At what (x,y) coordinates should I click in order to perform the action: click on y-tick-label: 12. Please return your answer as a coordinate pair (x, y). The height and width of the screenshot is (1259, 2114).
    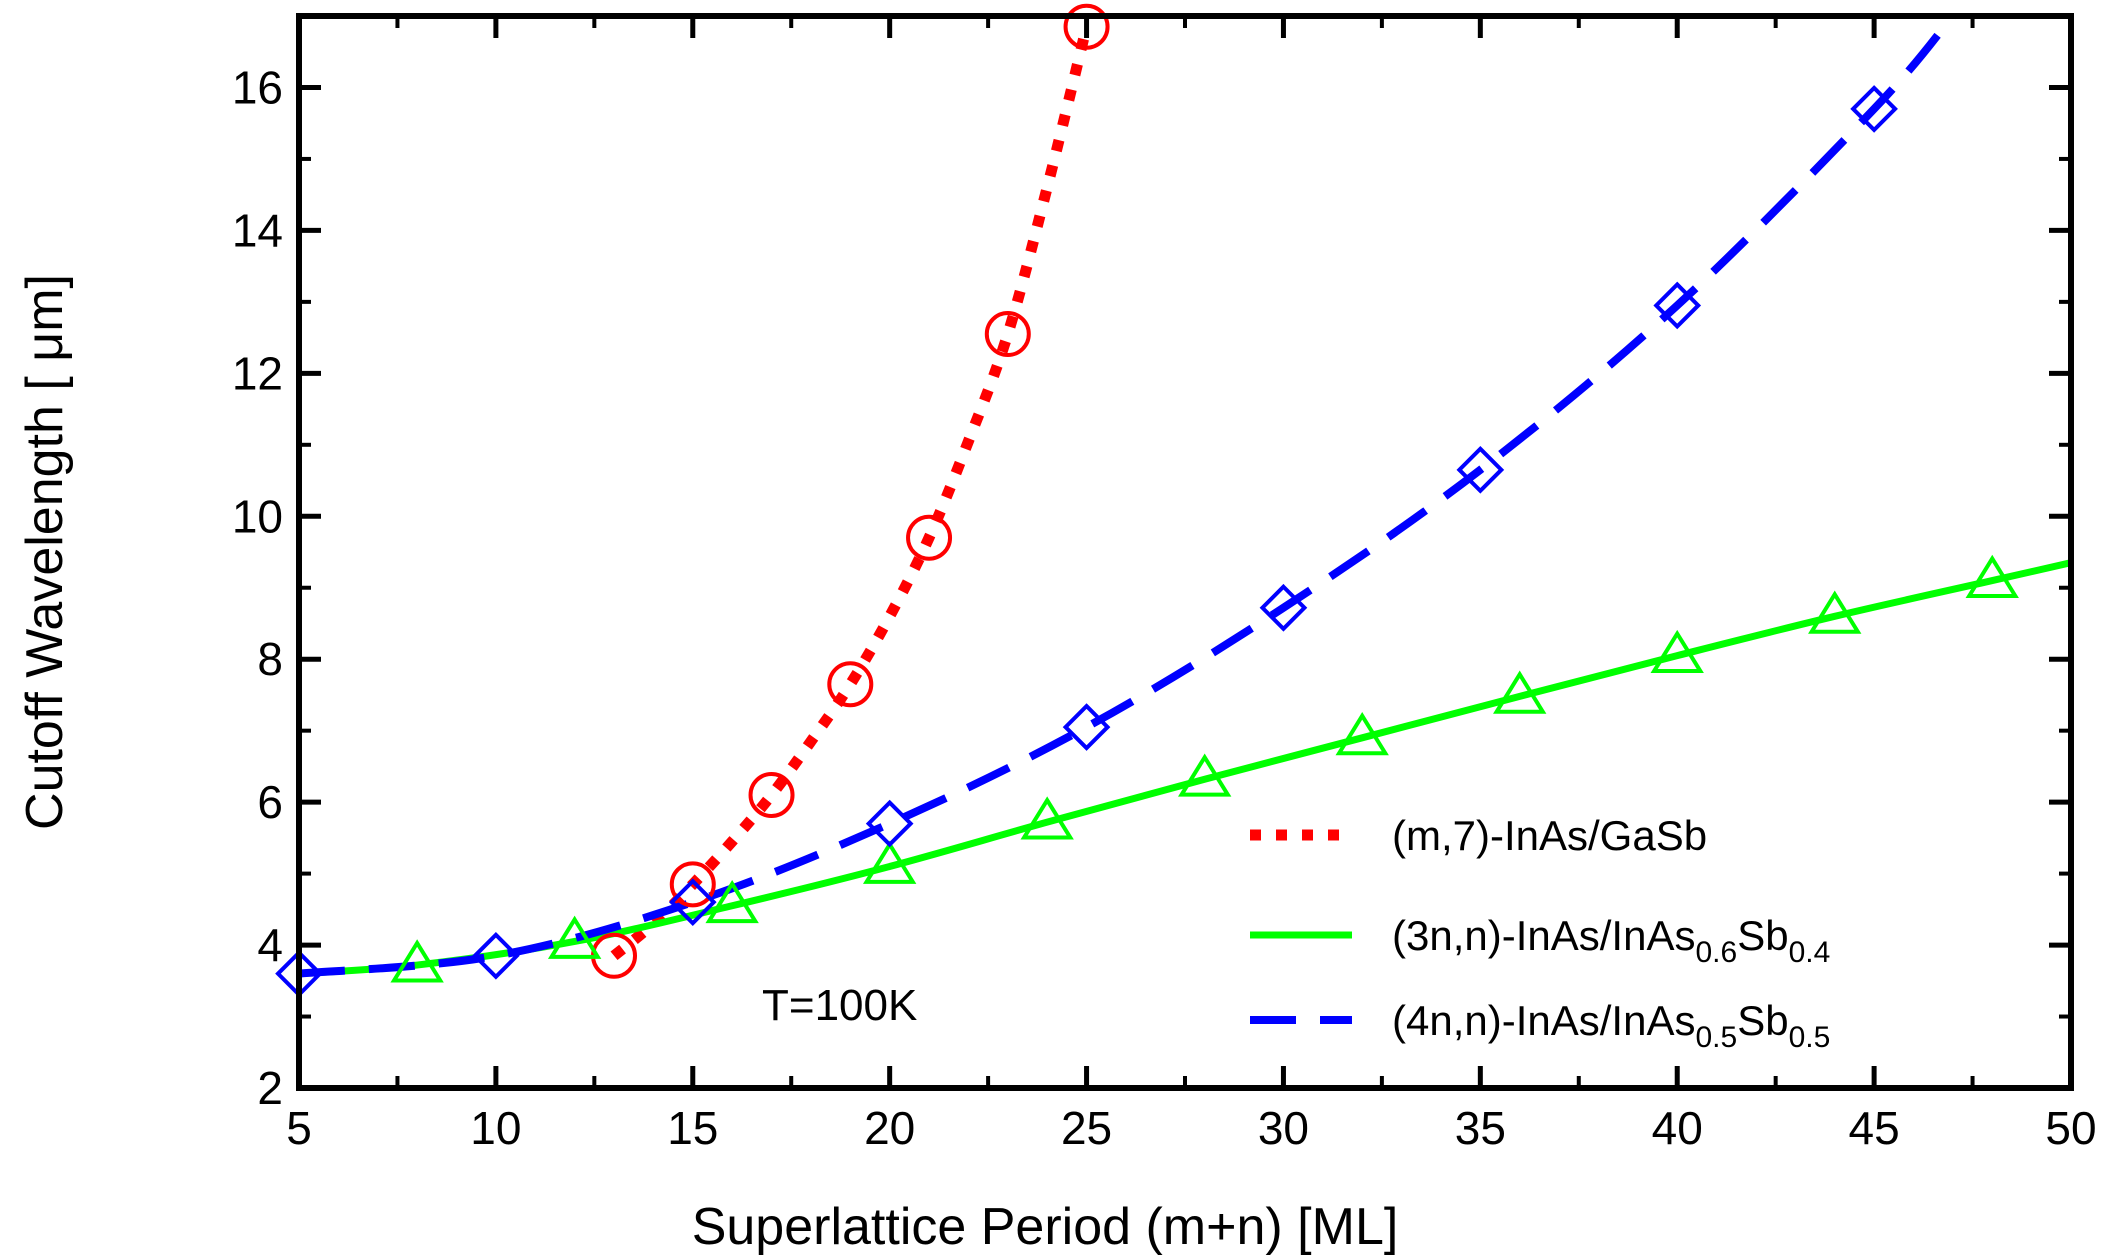
    Looking at the image, I should click on (257, 373).